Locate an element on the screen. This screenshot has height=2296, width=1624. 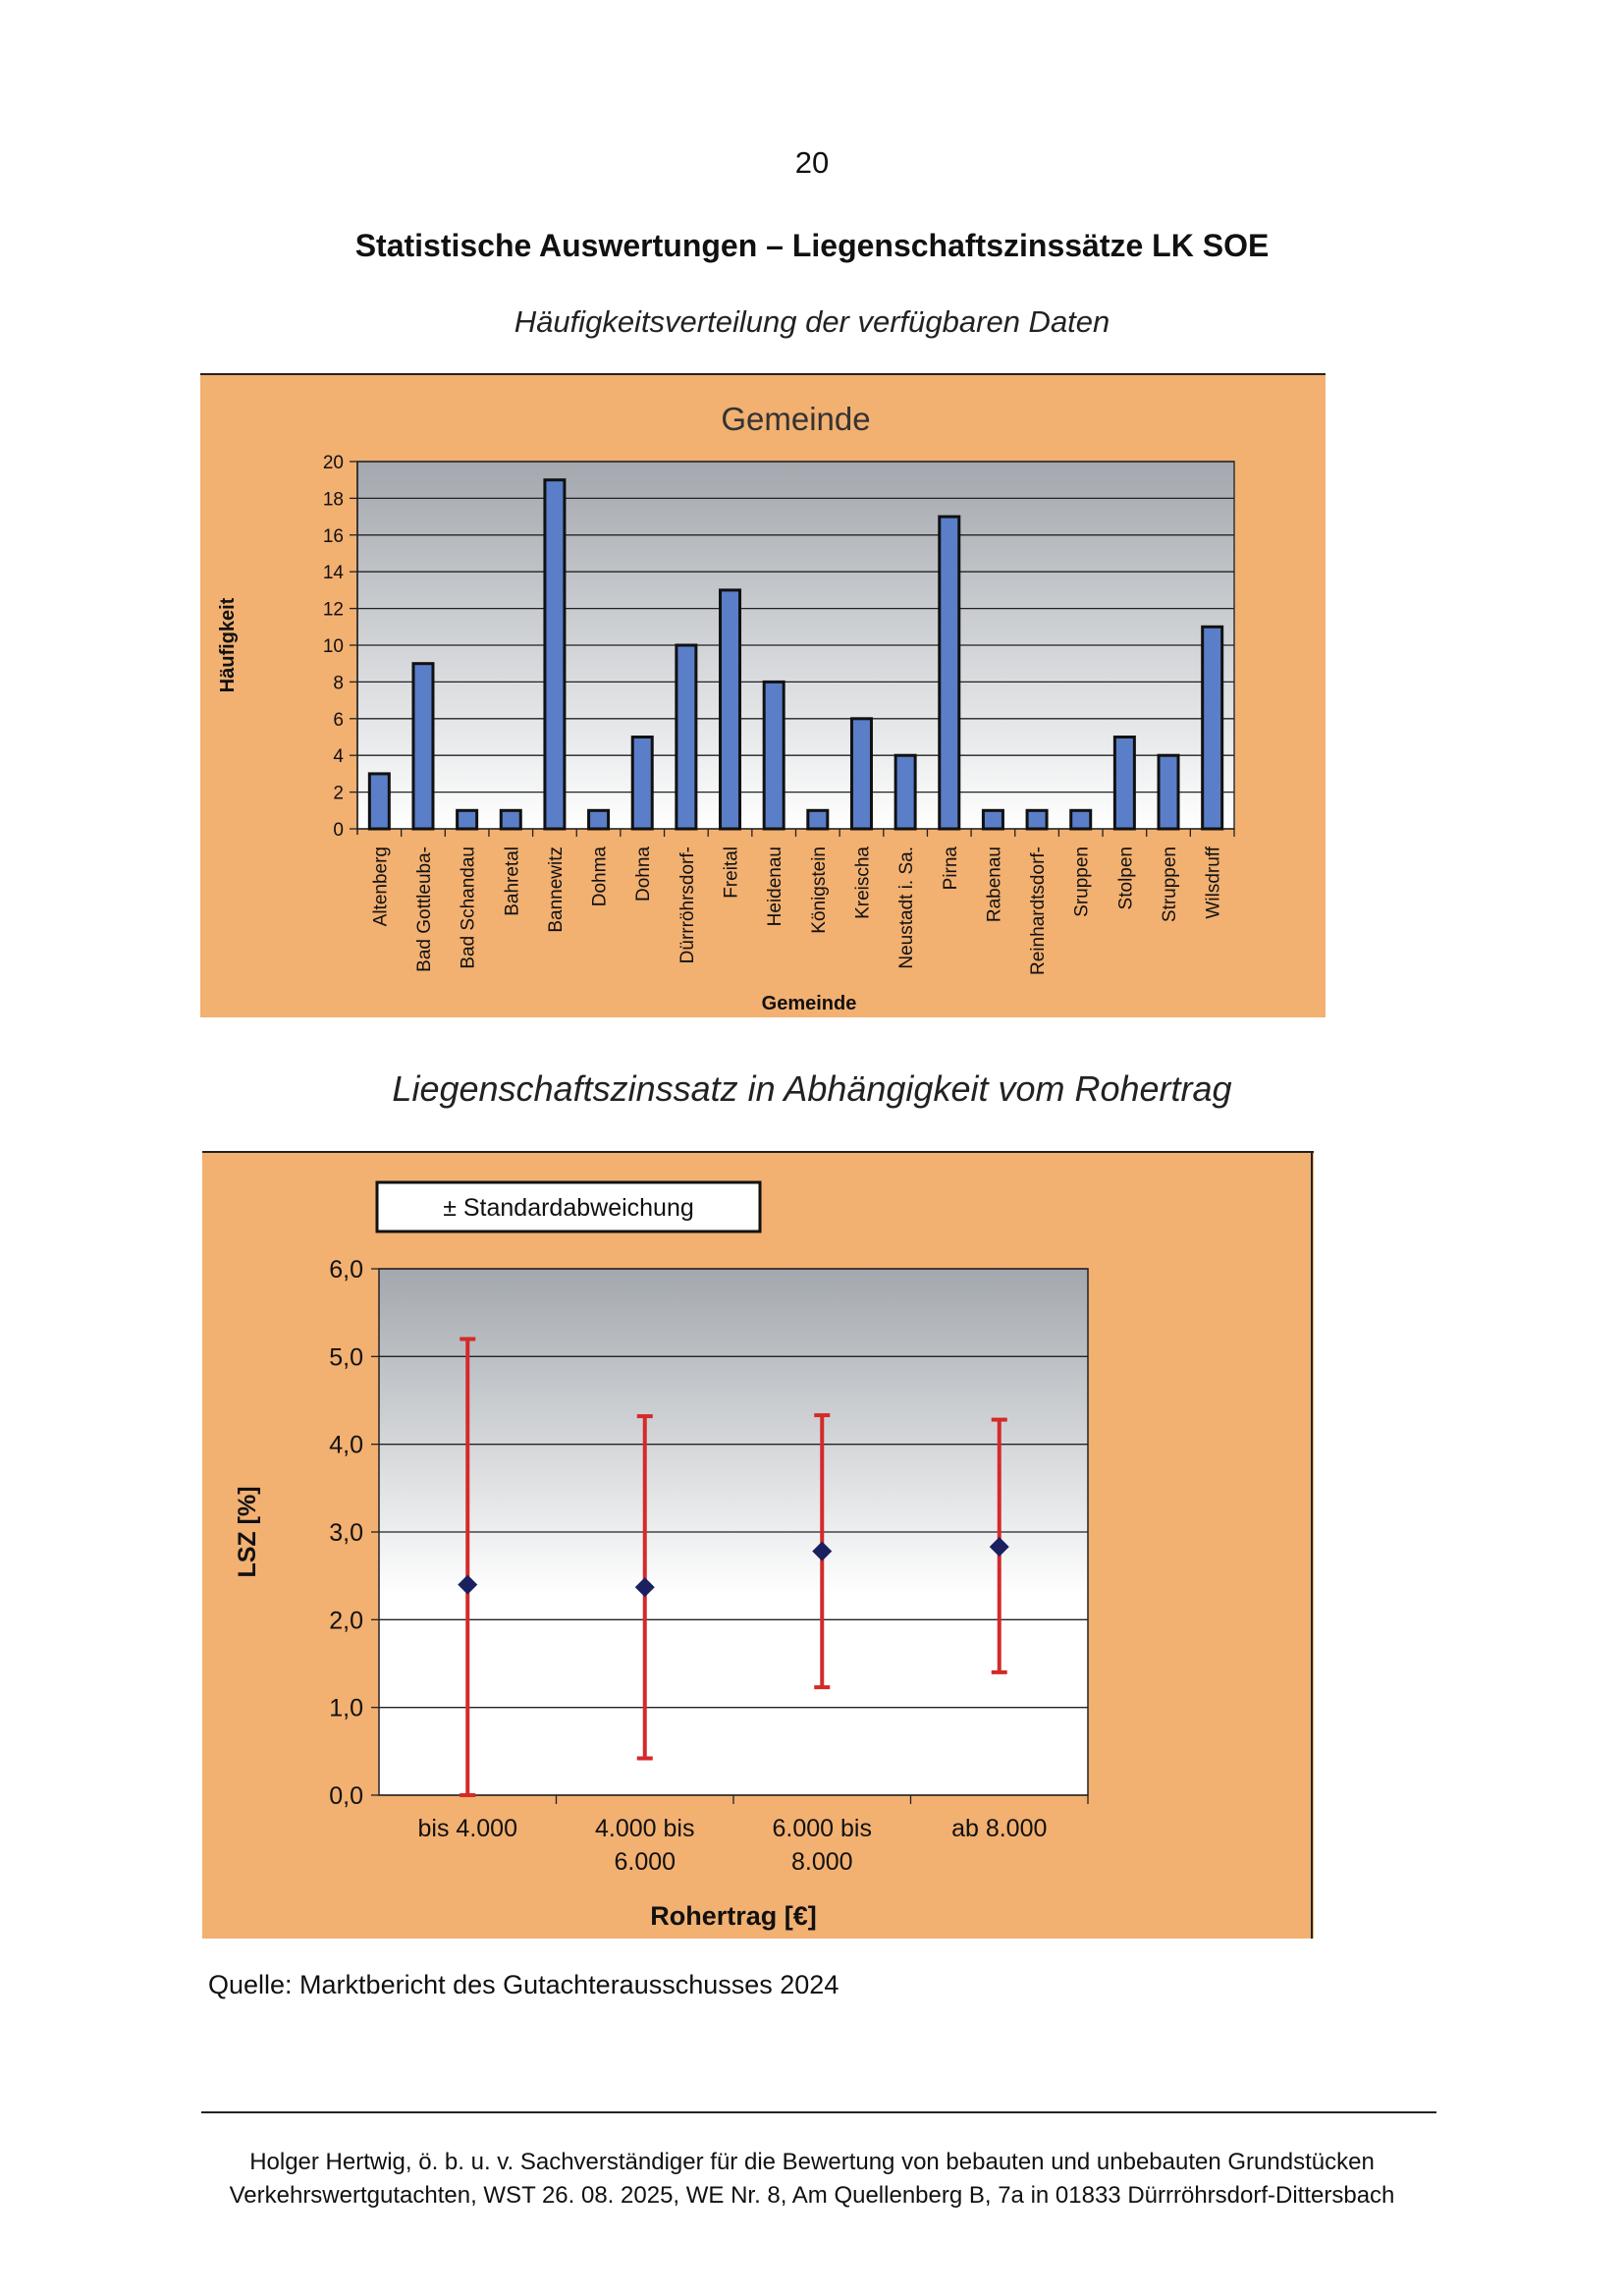
y-tick-label: 10 is located at coordinates (333, 646).